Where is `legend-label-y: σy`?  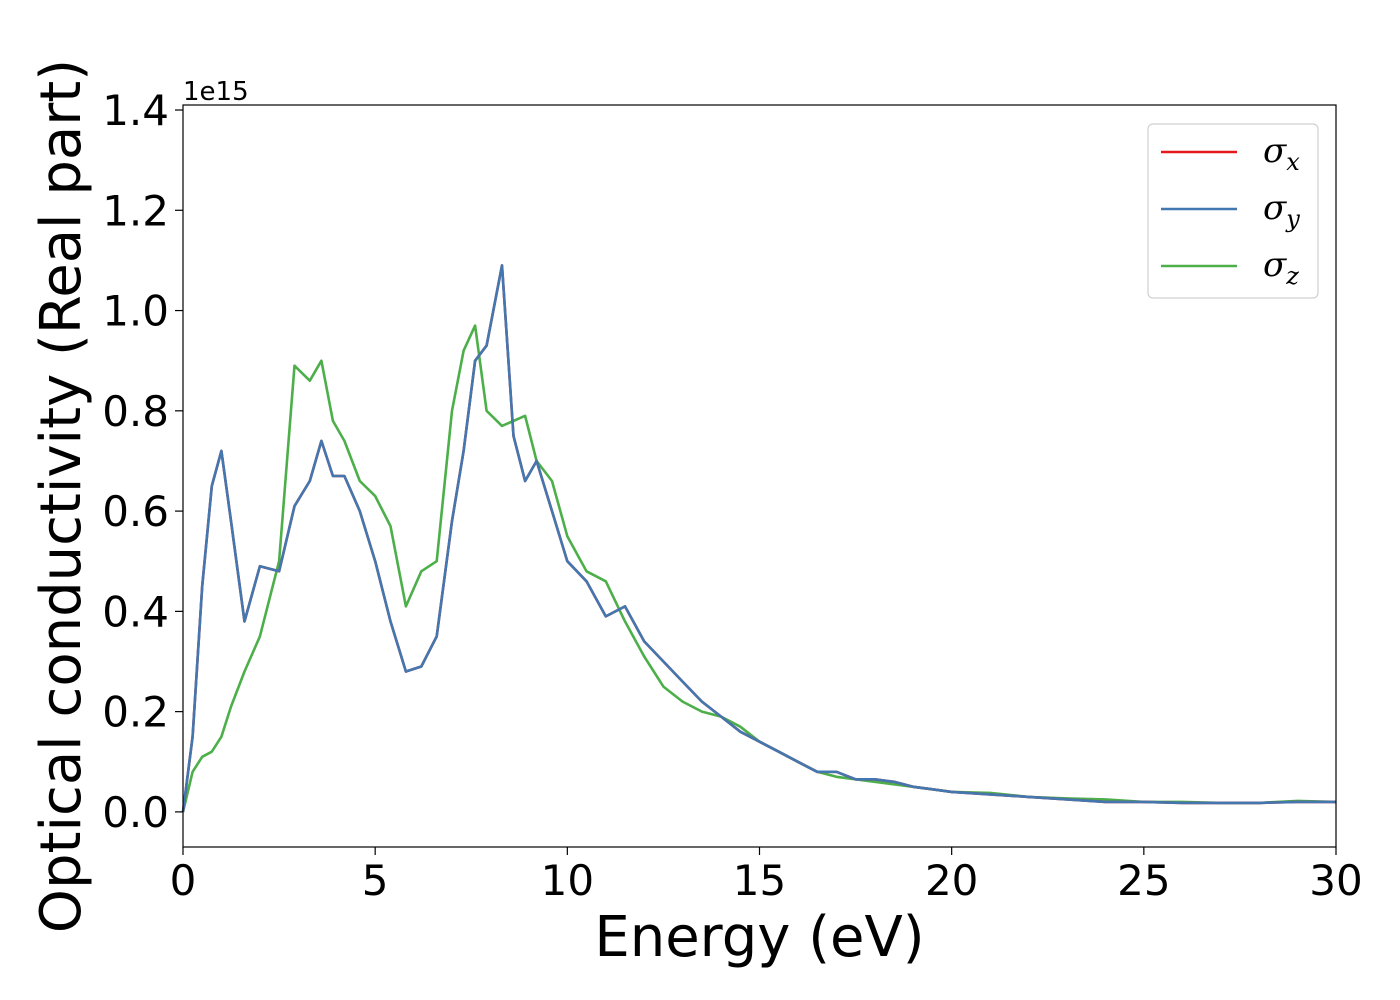 legend-label-y: σy is located at coordinates (1281, 210).